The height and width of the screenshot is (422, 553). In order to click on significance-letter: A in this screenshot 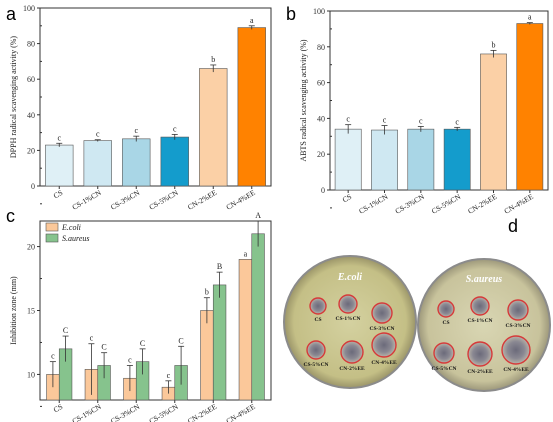, I will do `click(258, 215)`.